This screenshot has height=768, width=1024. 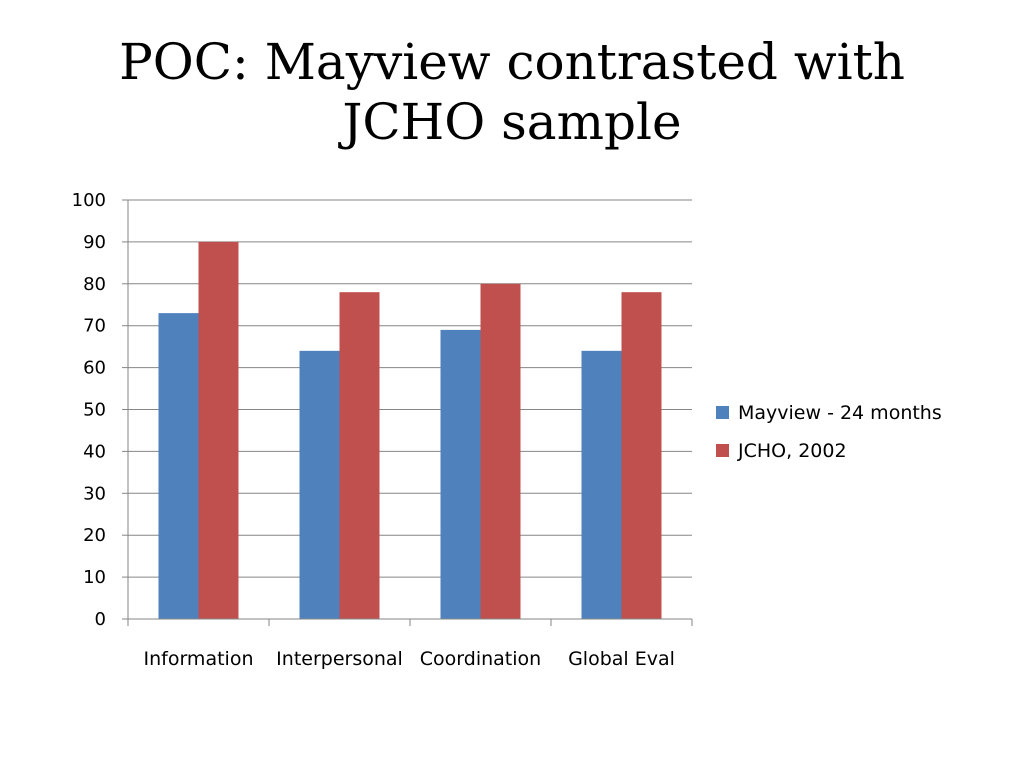 I want to click on y-tick-label: 40, so click(x=94, y=451).